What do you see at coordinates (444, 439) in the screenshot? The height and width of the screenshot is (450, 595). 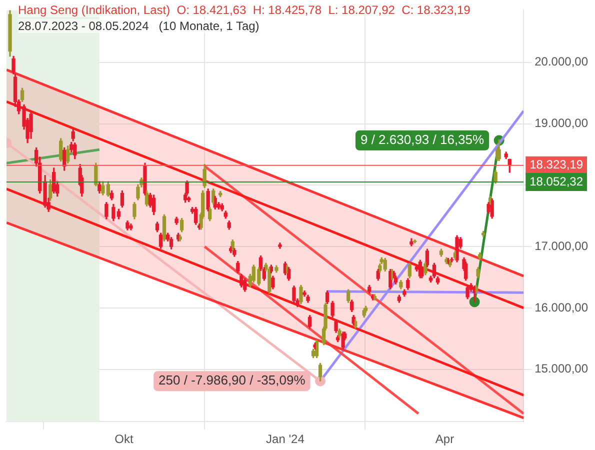 I see `x-tick-label: Apr` at bounding box center [444, 439].